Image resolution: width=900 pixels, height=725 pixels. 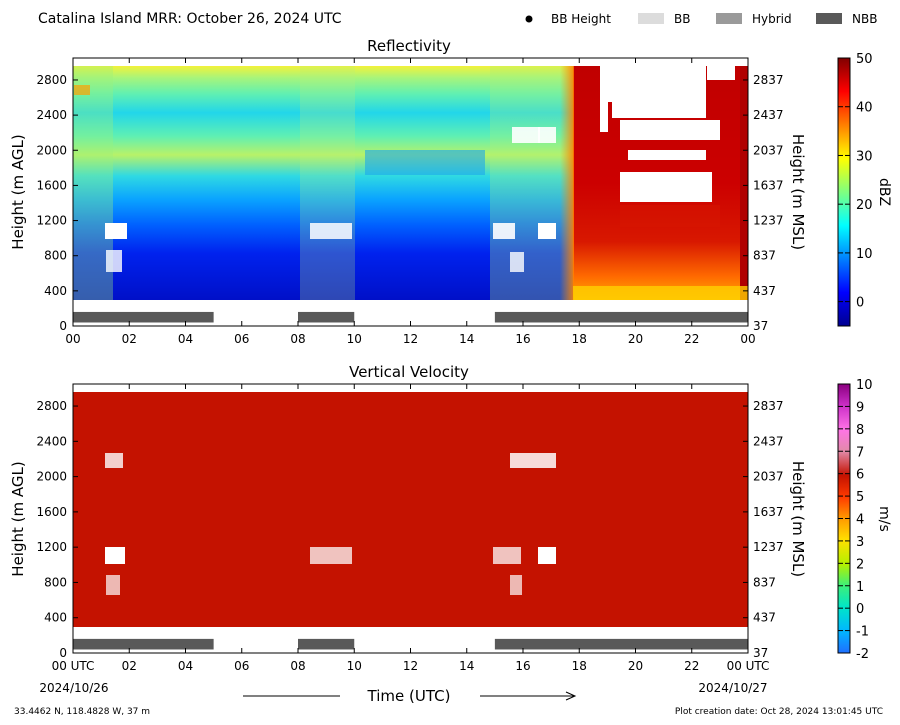 What do you see at coordinates (862, 654) in the screenshot?
I see `colorbar-tick-label: -2` at bounding box center [862, 654].